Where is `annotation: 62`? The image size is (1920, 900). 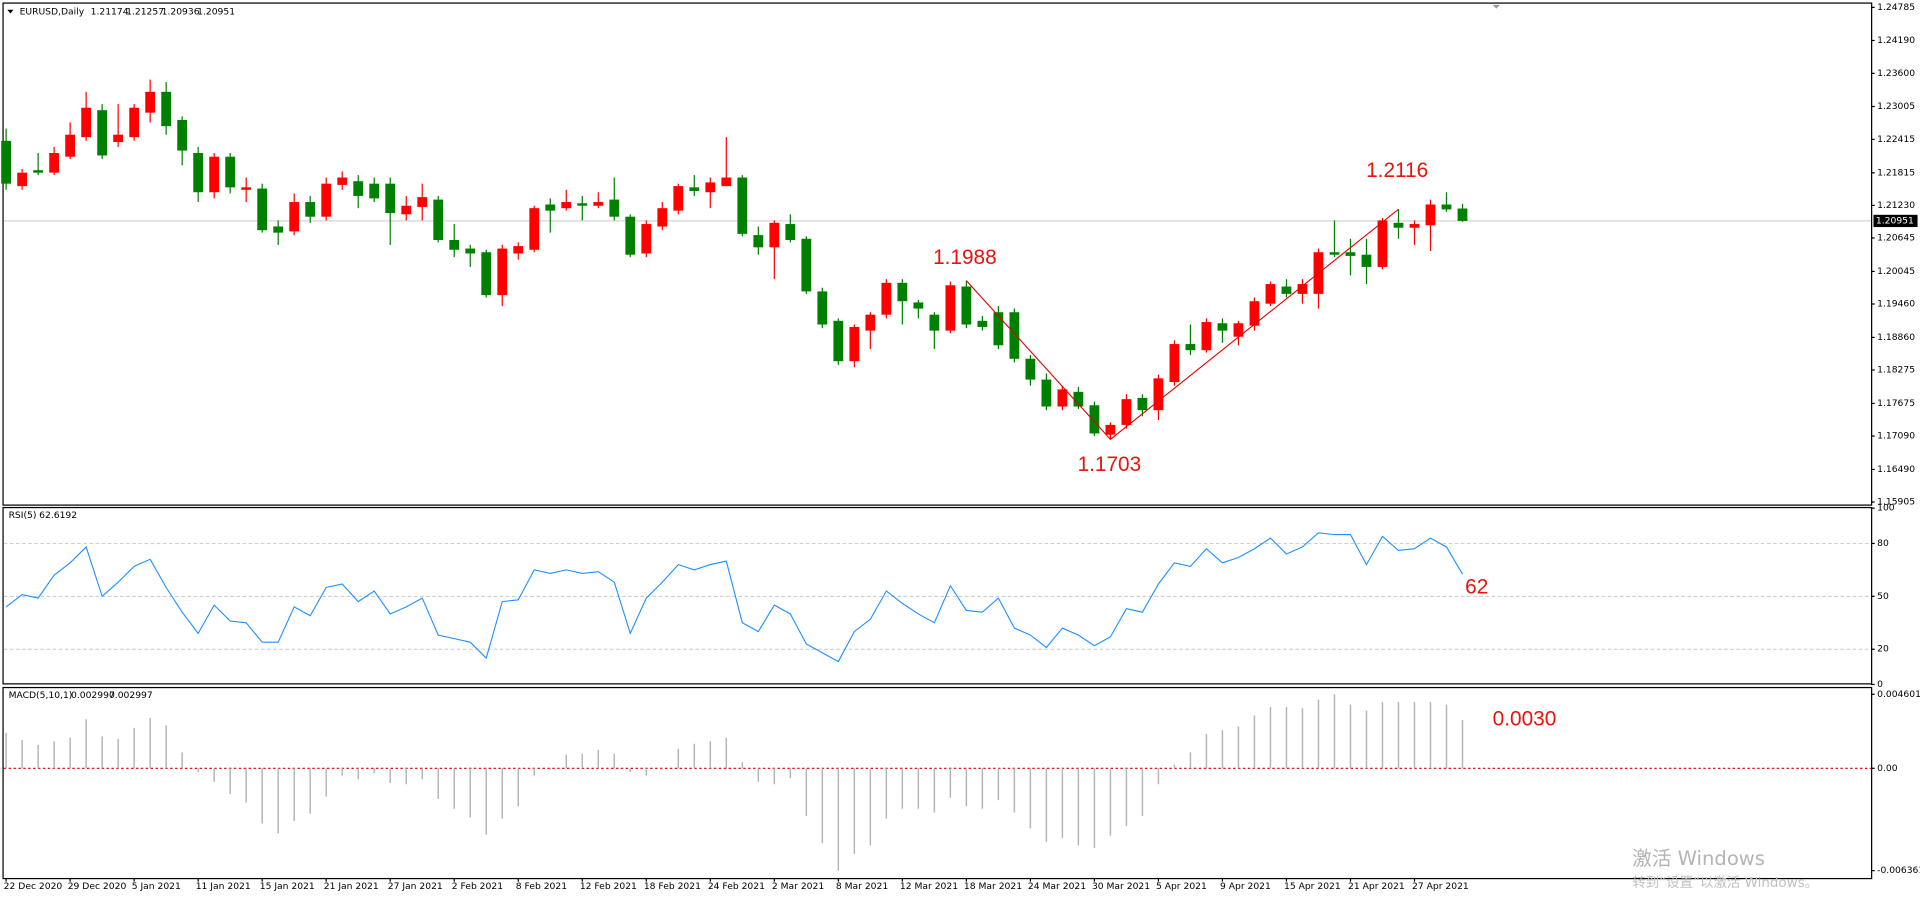
annotation: 62 is located at coordinates (1476, 586).